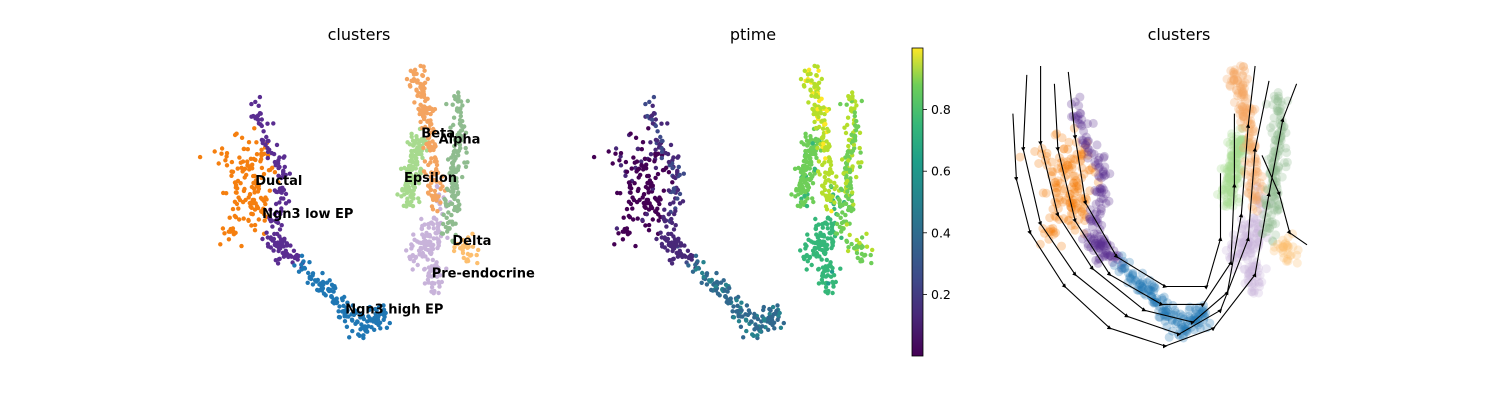  What do you see at coordinates (359, 34) in the screenshot?
I see `panel-1-title: clusters` at bounding box center [359, 34].